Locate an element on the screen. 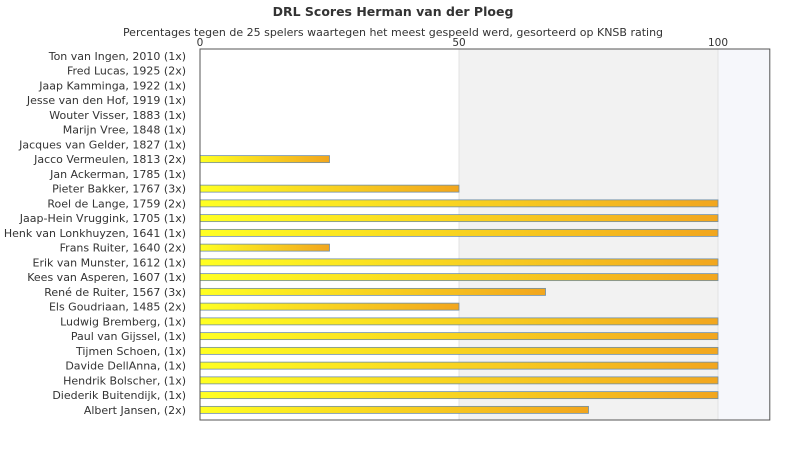 This screenshot has height=450, width=790. plot-band is located at coordinates (744, 234).